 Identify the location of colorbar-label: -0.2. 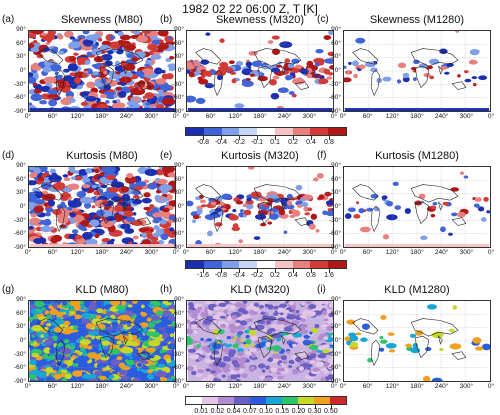
(239, 142).